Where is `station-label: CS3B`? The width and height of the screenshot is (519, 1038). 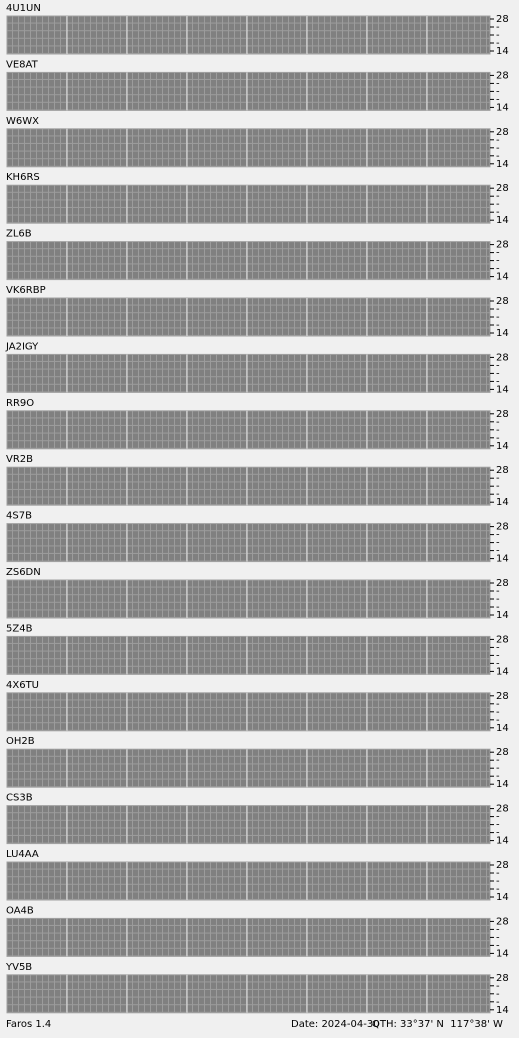 station-label: CS3B is located at coordinates (19, 798).